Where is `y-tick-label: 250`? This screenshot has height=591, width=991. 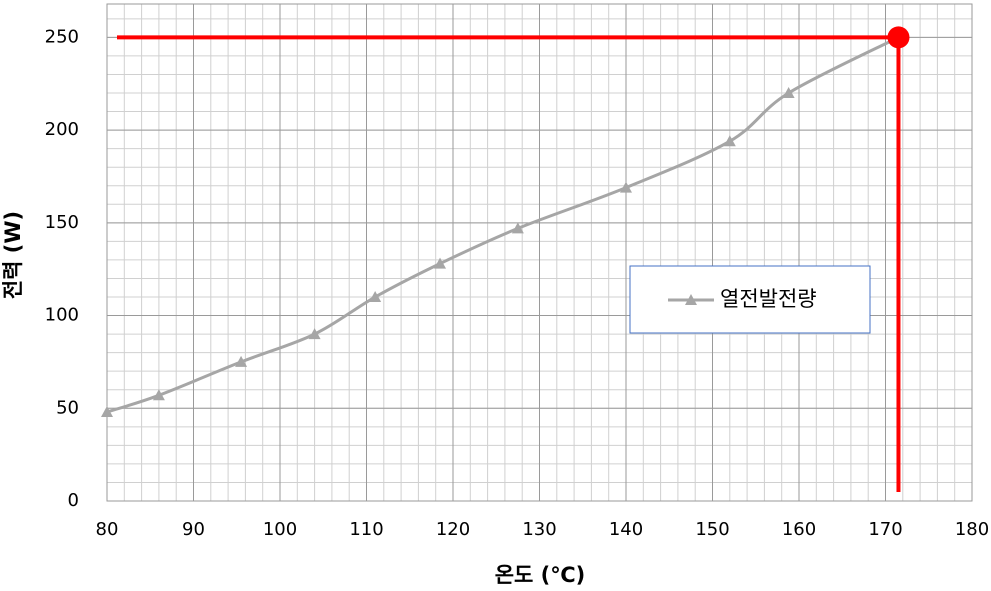 y-tick-label: 250 is located at coordinates (62, 36).